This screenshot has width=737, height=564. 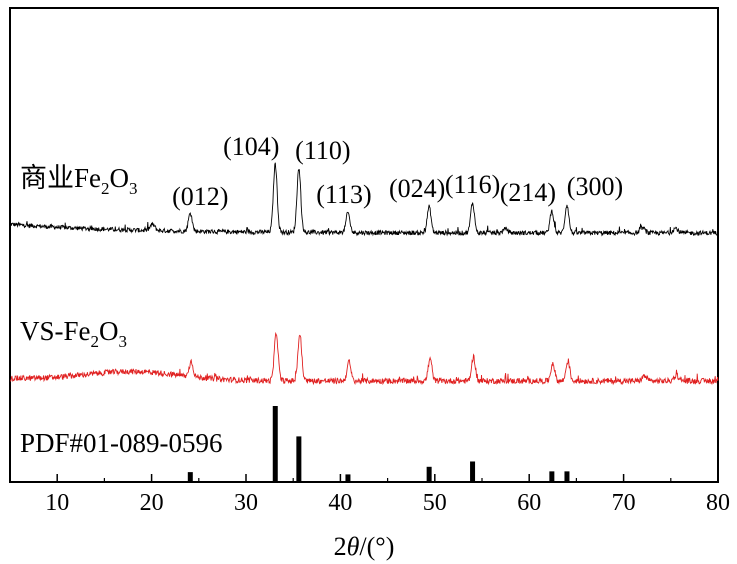 What do you see at coordinates (121, 443) in the screenshot?
I see `reference-label: PDF#01-089-0596` at bounding box center [121, 443].